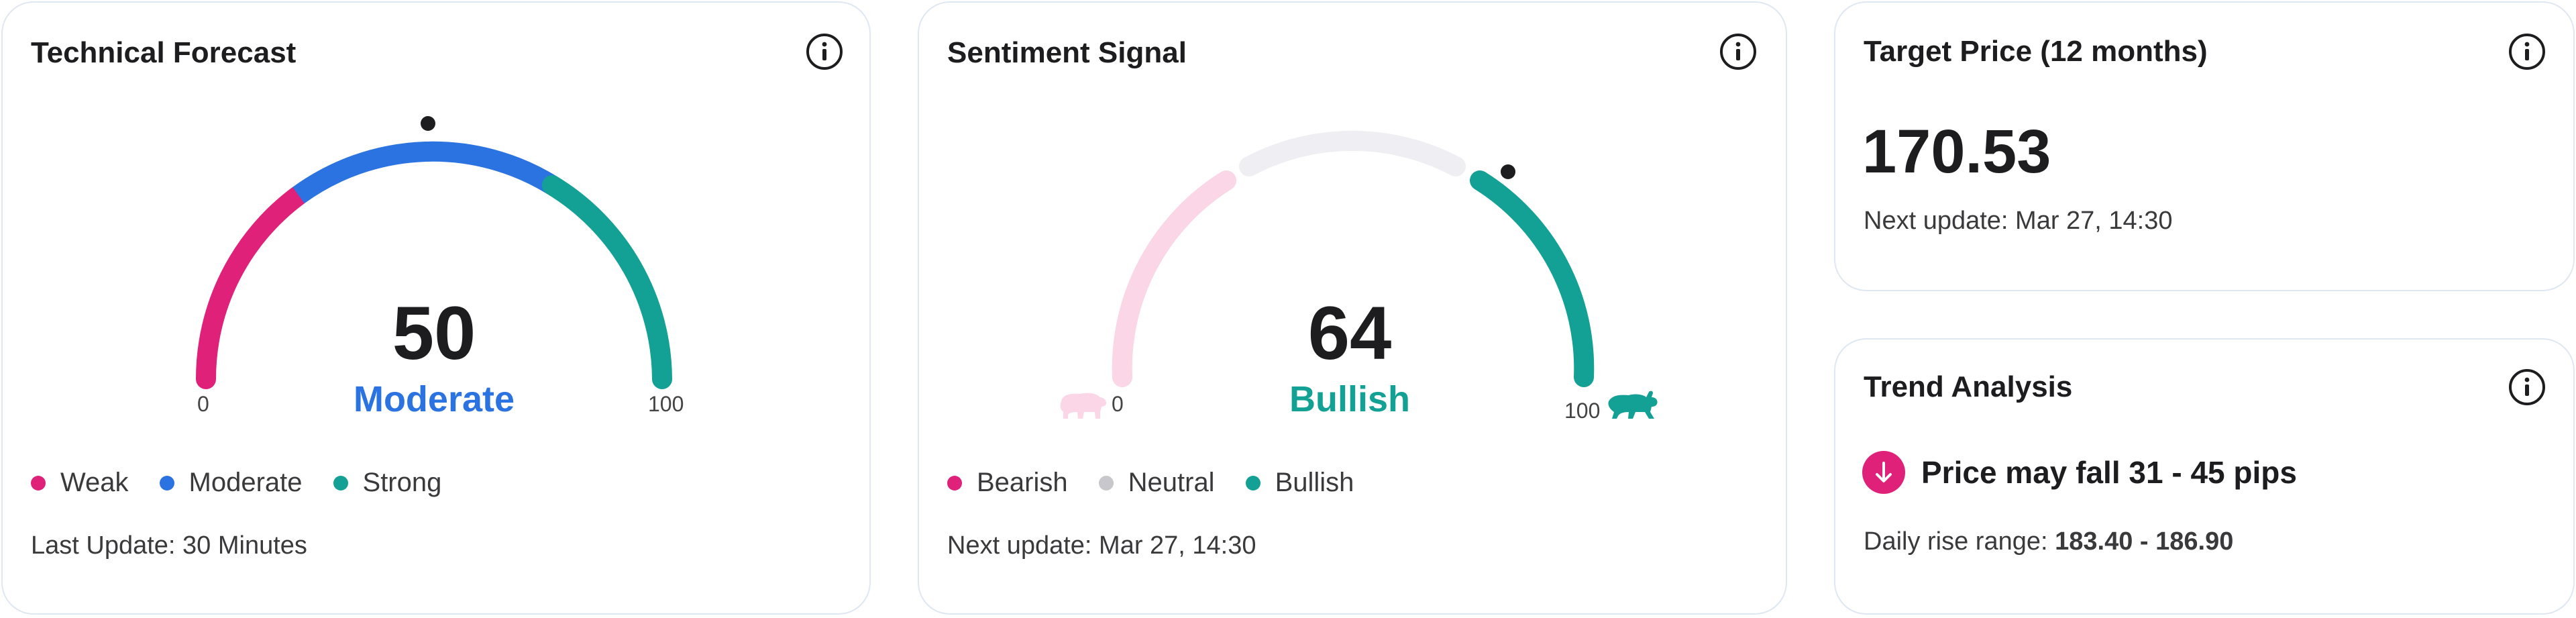 This screenshot has width=2576, height=618. Describe the element at coordinates (164, 52) in the screenshot. I see `technical-forecast-title: Technical Forecast` at that location.